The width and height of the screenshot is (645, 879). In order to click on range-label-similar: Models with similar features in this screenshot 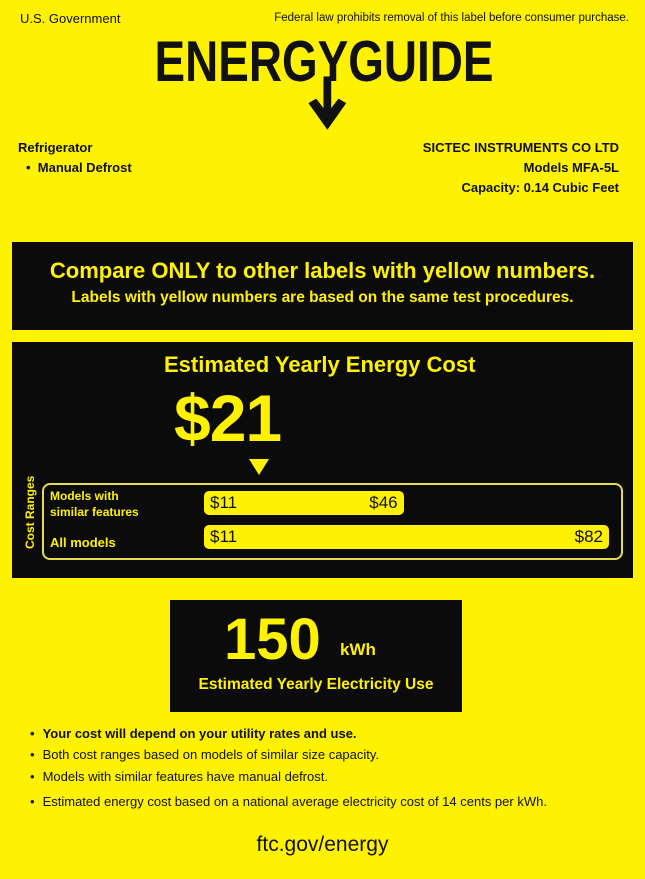, I will do `click(94, 504)`.